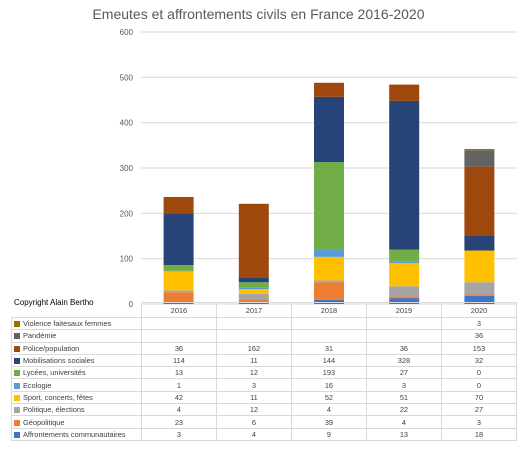 Image resolution: width=517 pixels, height=463 pixels. Describe the element at coordinates (76, 348) in the screenshot. I see `legend-entry: Police/population` at that location.